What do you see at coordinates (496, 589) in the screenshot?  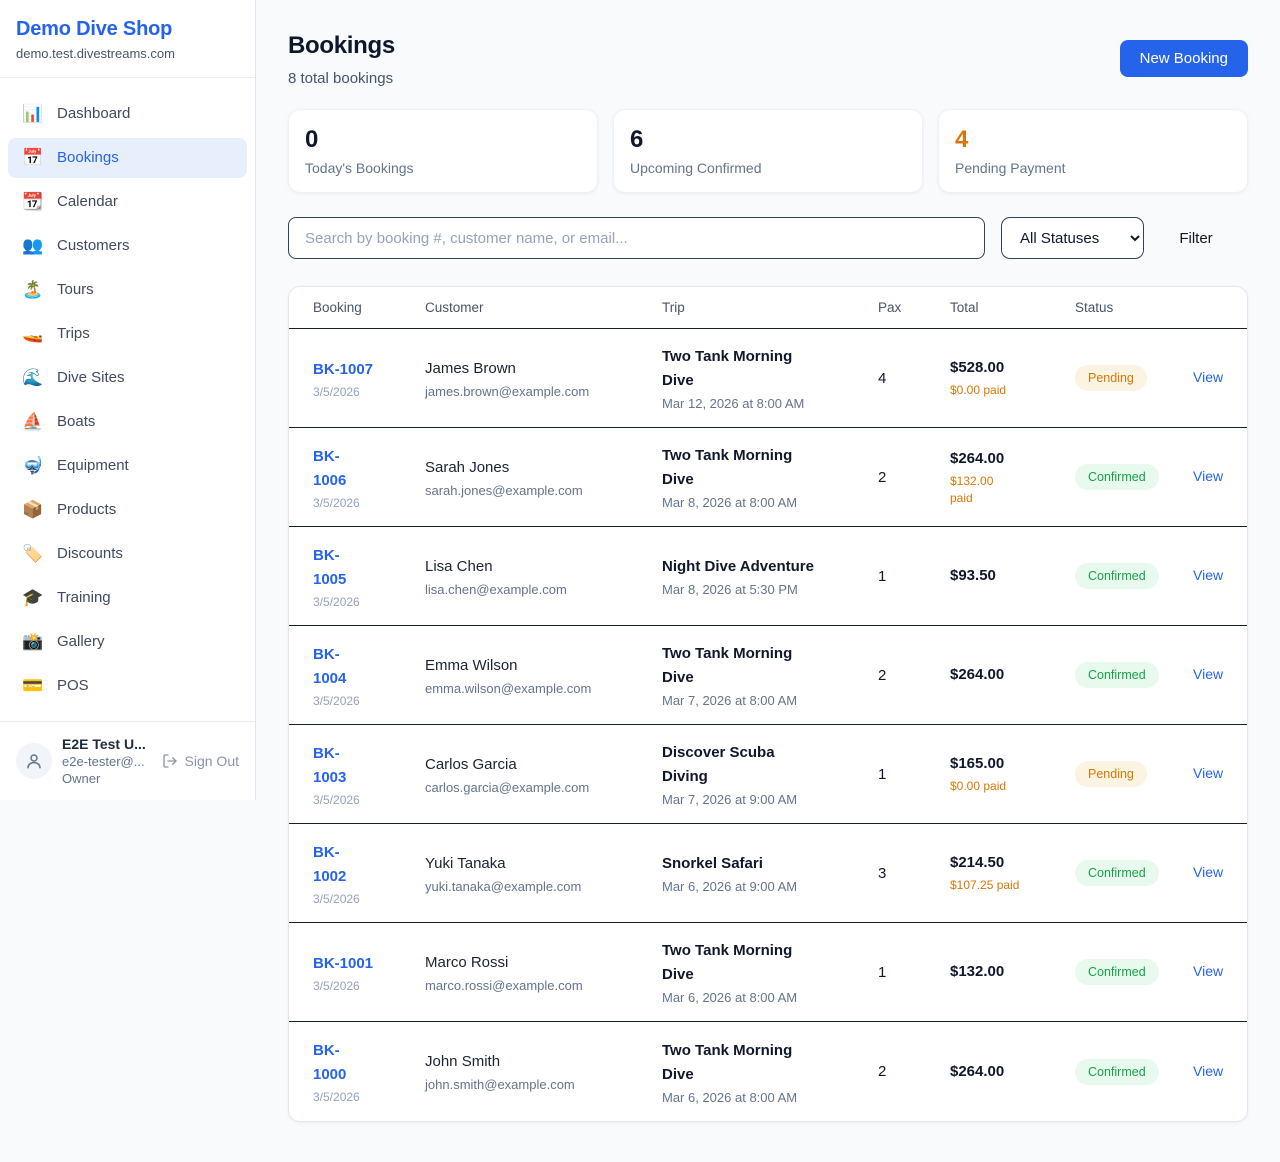 I see `customer-email: lisa.chen@example.com` at bounding box center [496, 589].